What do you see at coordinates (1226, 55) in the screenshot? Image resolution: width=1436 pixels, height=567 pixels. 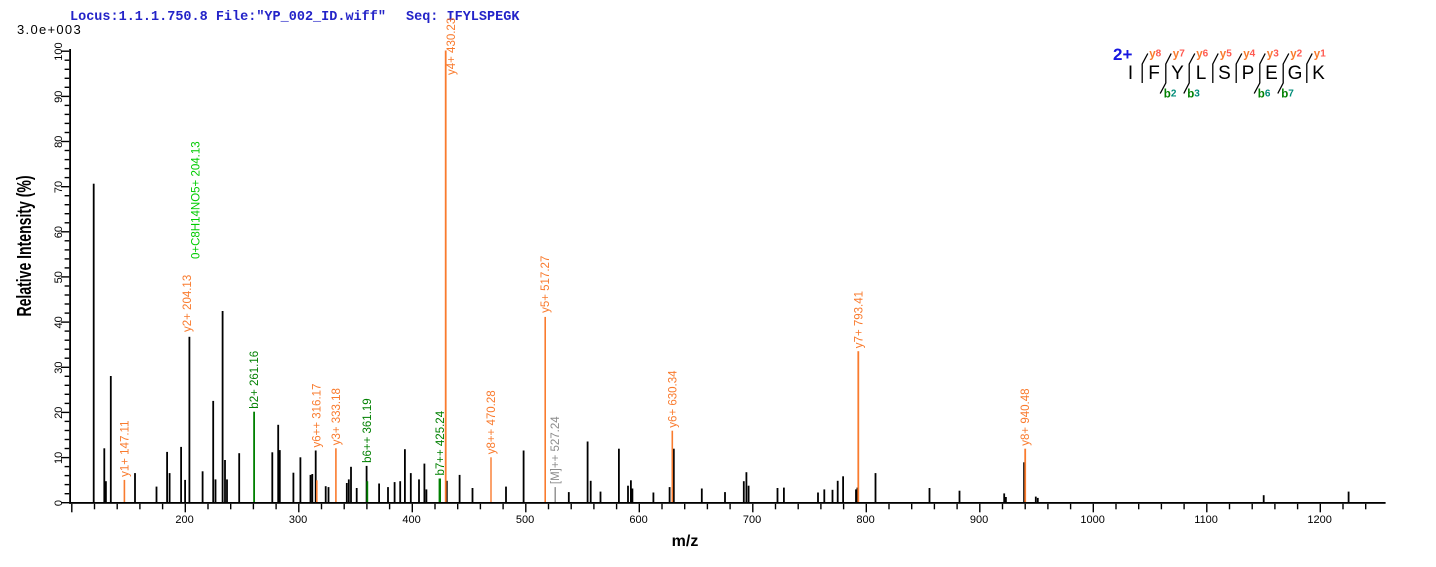 I see `svg-text: y5` at bounding box center [1226, 55].